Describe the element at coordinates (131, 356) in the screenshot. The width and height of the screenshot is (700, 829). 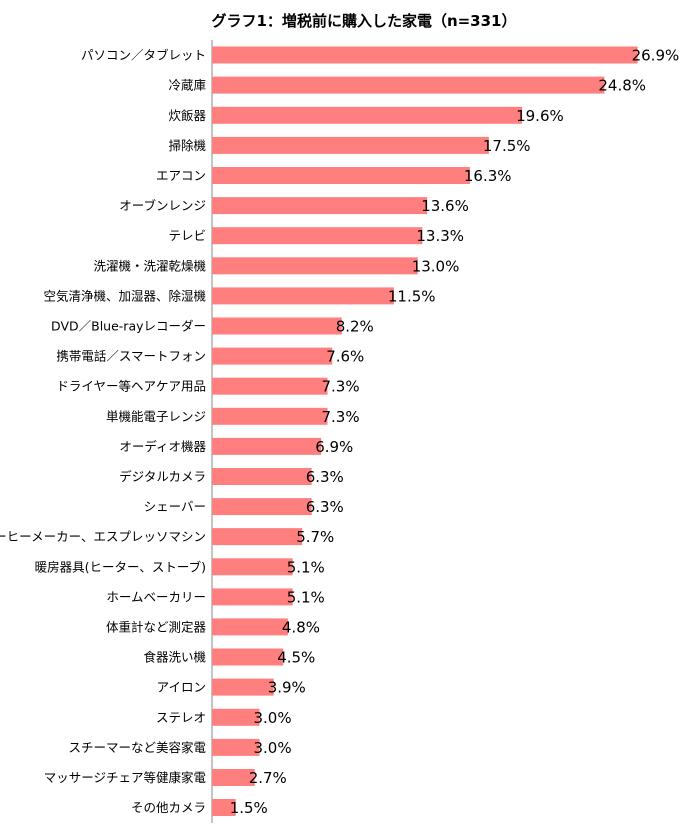
I see `category-label: 携帯電話／スマートフォン` at that location.